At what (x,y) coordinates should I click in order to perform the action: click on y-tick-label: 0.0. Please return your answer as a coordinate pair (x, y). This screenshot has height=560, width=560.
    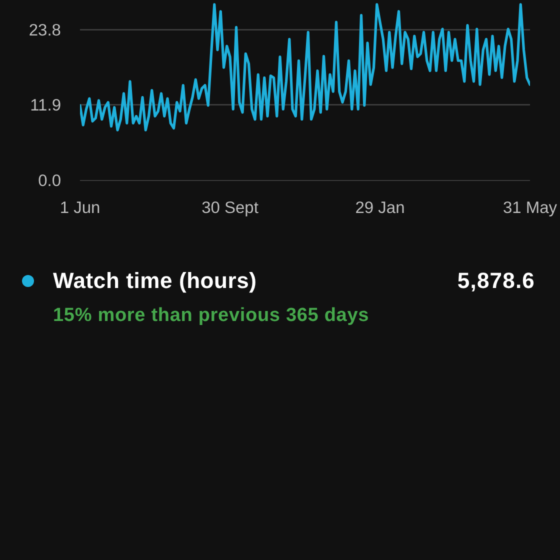
    Looking at the image, I should click on (49, 181).